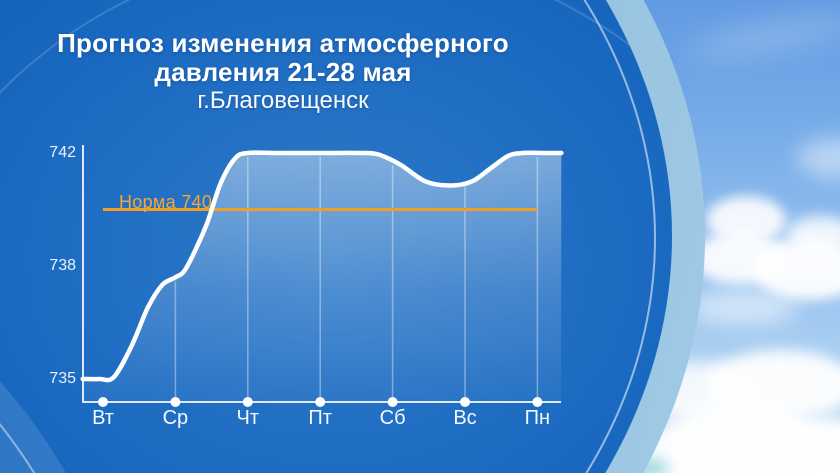 This screenshot has height=473, width=840. What do you see at coordinates (62, 265) in the screenshot?
I see `y-tick-738: 738` at bounding box center [62, 265].